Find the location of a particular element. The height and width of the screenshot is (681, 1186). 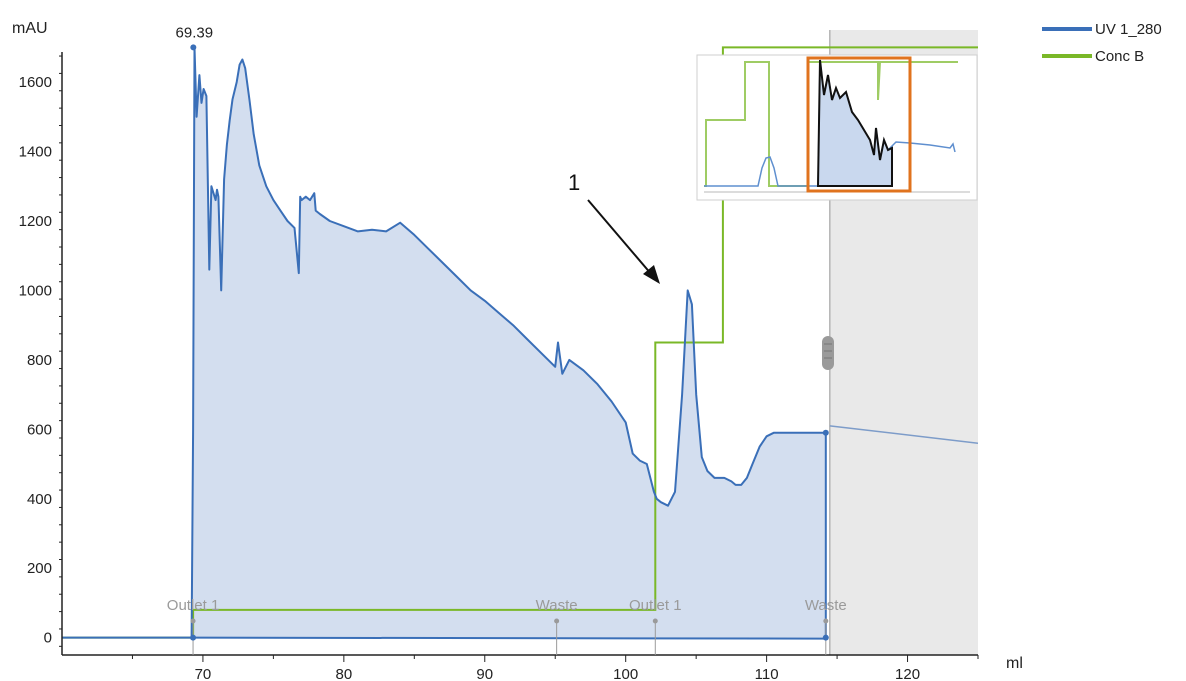

y-tick-label: 1000 is located at coordinates (35, 290).